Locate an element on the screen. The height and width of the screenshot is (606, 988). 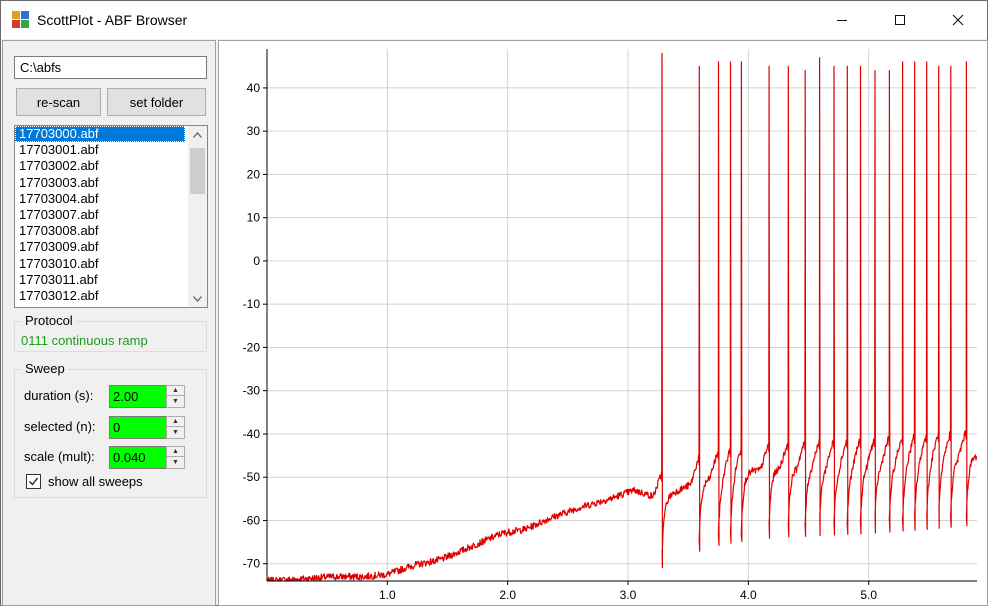
selected-stepper: ▲ ▼ is located at coordinates (175, 427).